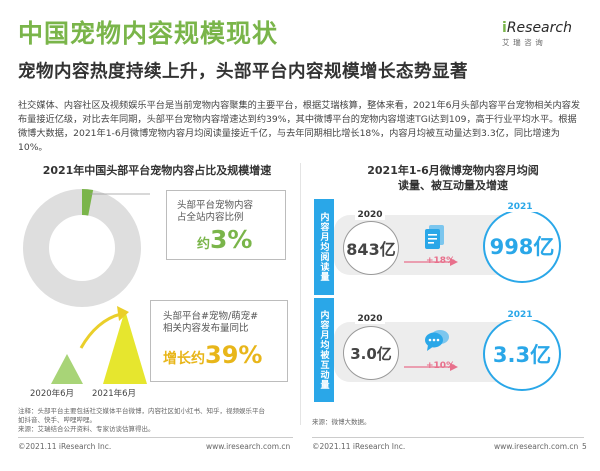 The image size is (600, 471). Describe the element at coordinates (206, 328) in the screenshot. I see `growth-label-line2: 相关内容发布量同比` at that location.